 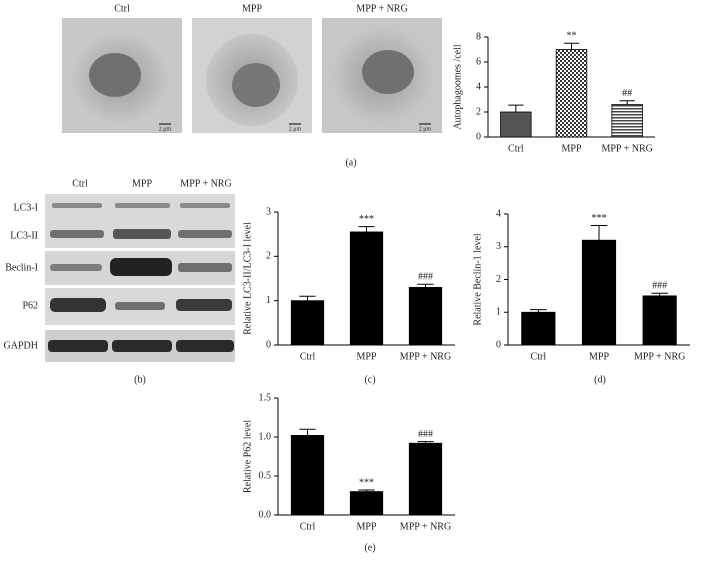 I want to click on micrographs, so click(x=252, y=75).